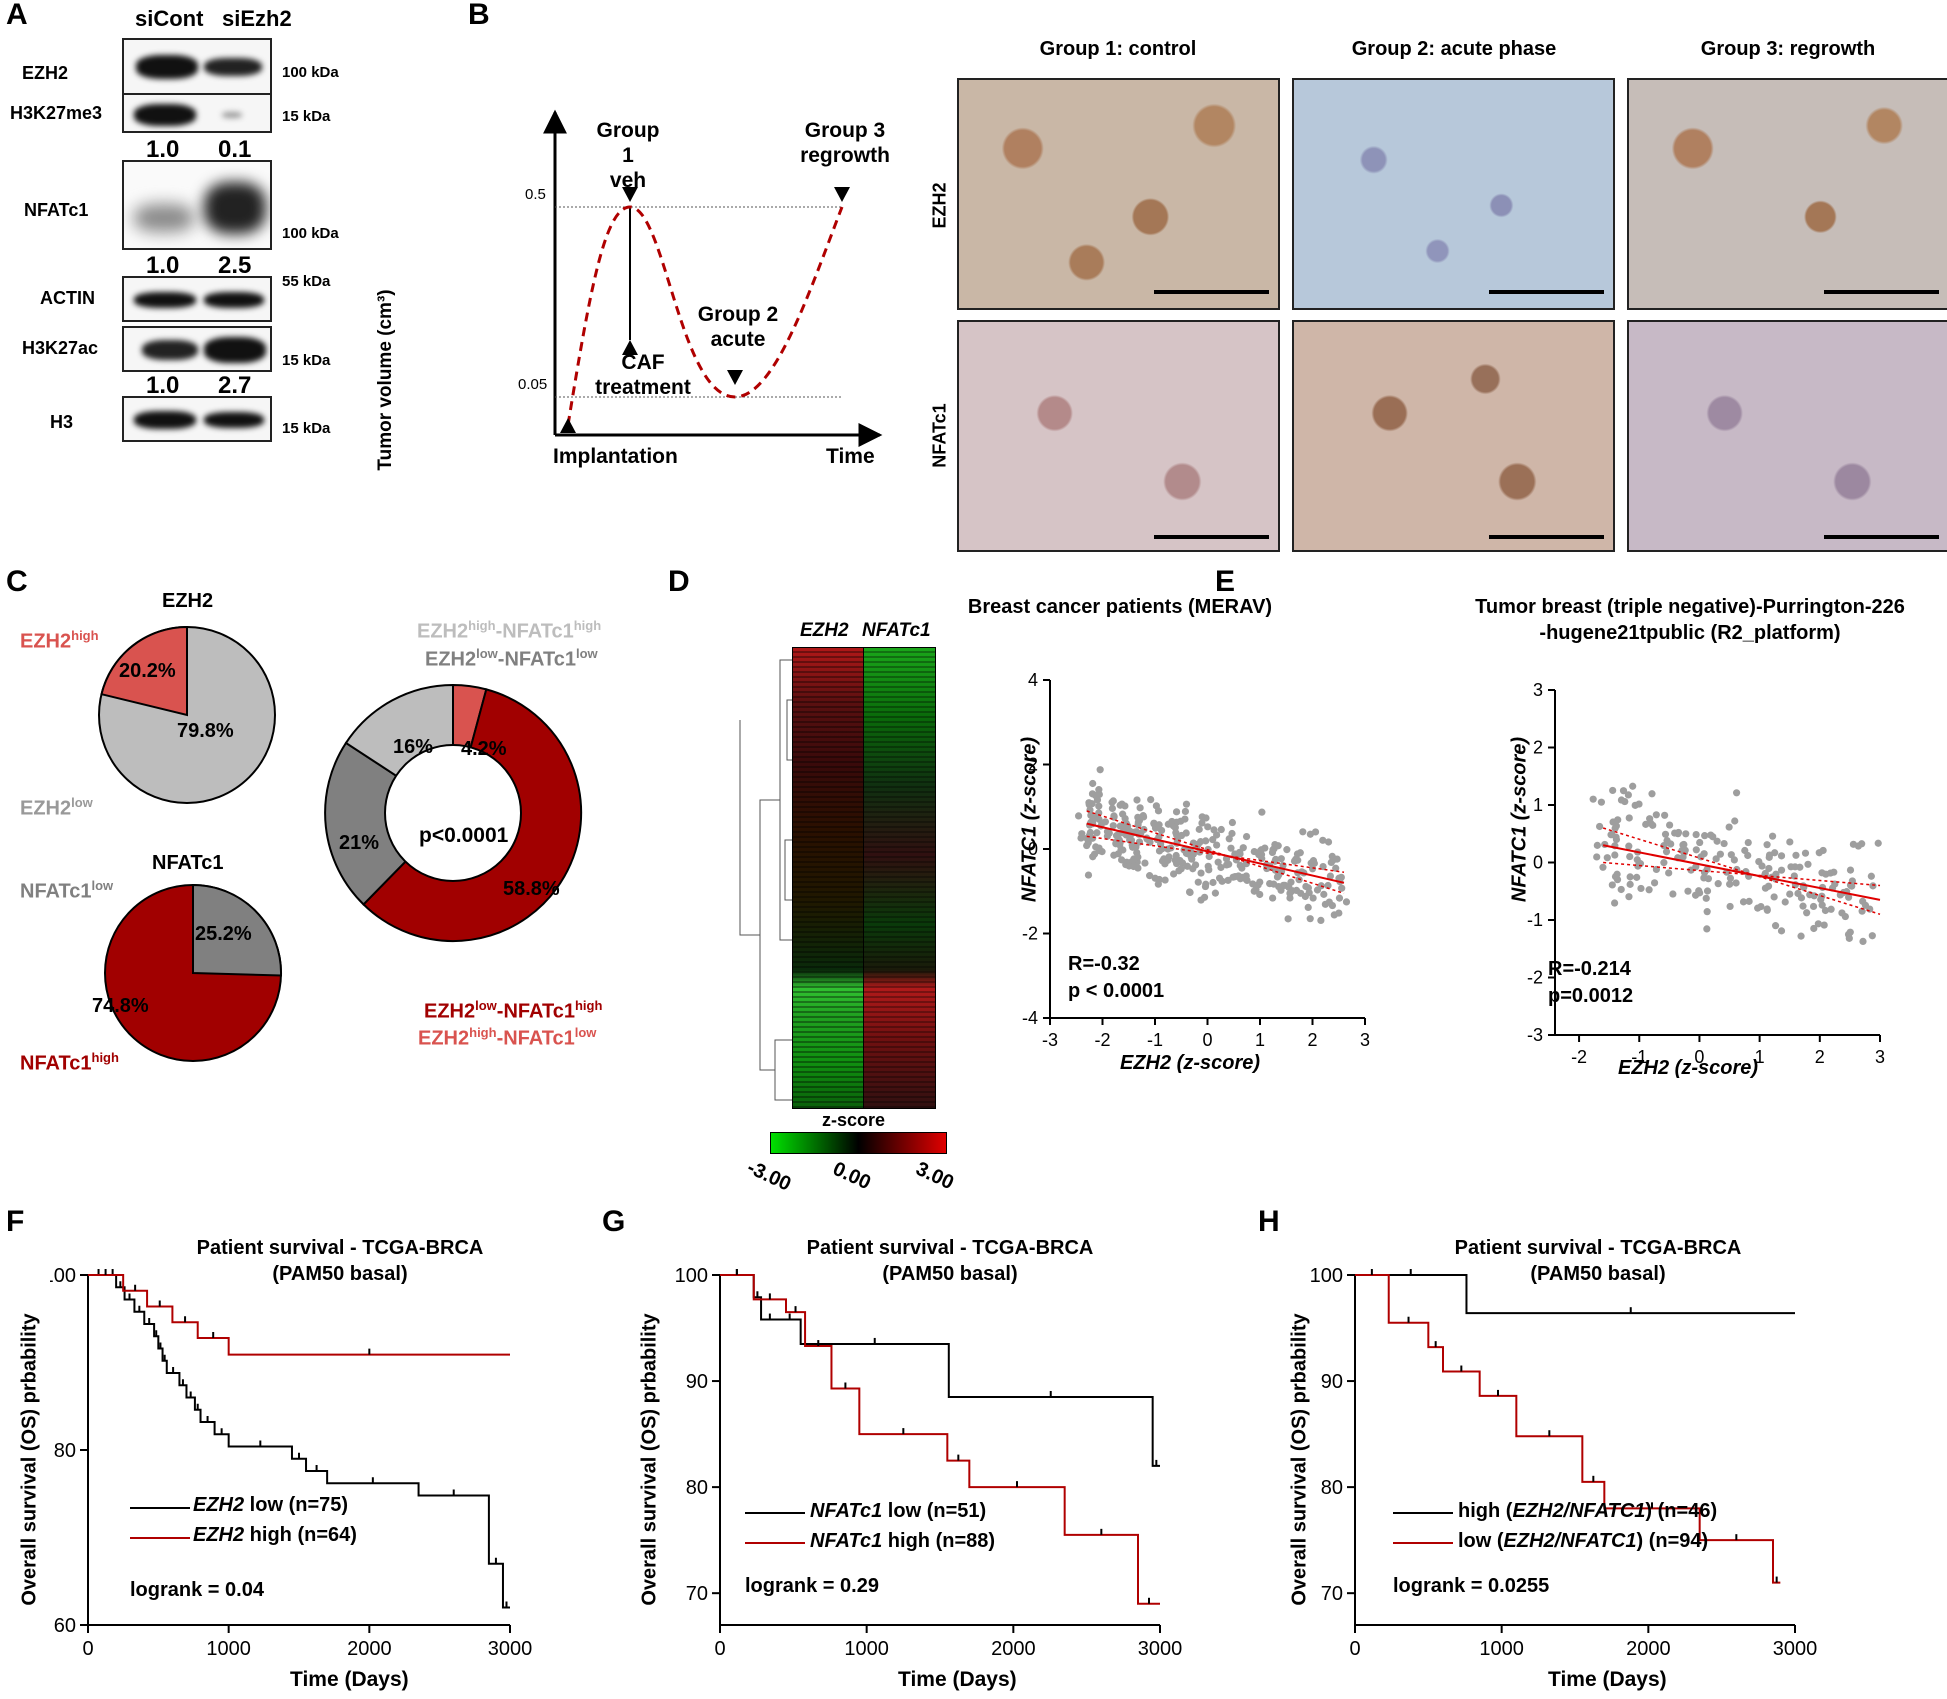  I want to click on quant-h3k27ac-sicont: 1.0, so click(163, 385).